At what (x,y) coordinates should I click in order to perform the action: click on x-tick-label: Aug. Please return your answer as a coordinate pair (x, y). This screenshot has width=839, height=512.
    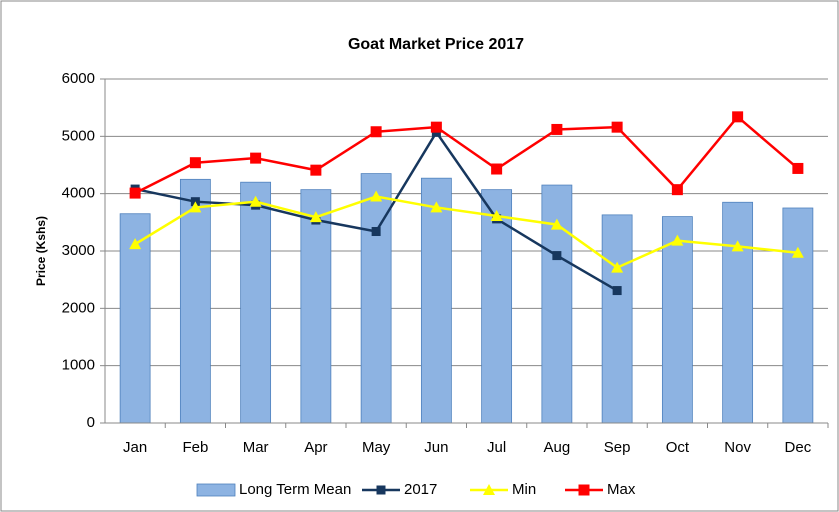
    Looking at the image, I should click on (557, 447).